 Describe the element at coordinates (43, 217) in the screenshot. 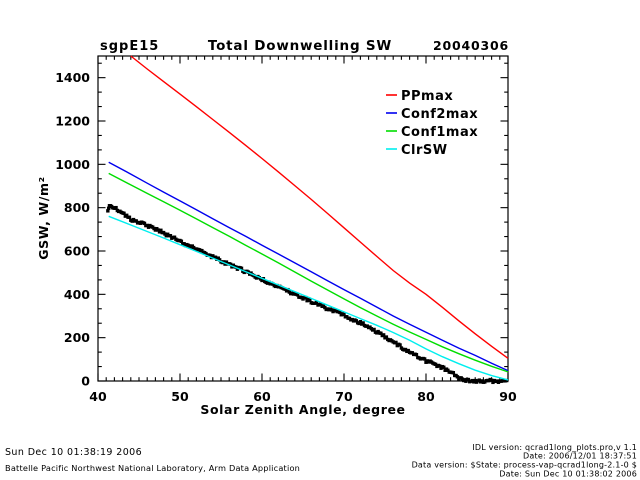

I see `y-axis-title: GSW, W/m²` at that location.